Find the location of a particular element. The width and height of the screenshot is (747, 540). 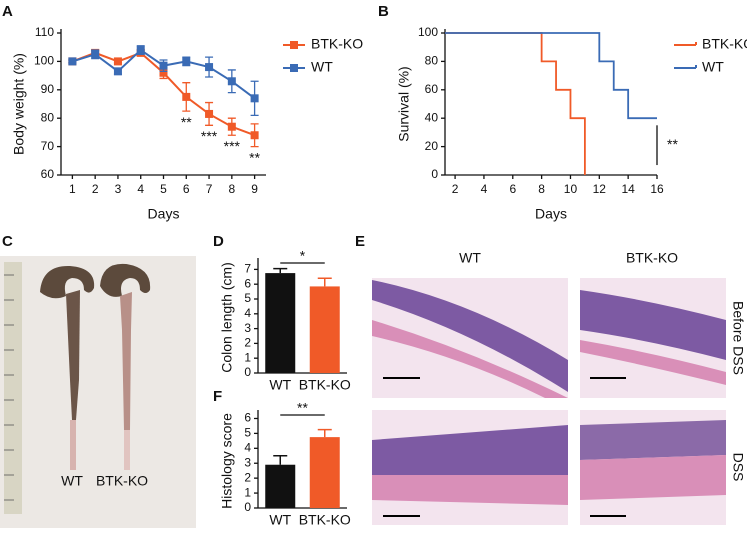

y-tick-label: 20 is located at coordinates (432, 146).